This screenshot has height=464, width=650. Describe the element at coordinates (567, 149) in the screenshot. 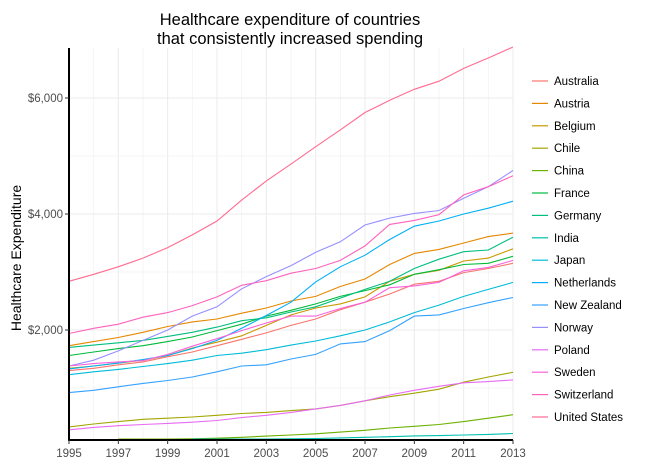

I see `legend-label: Chile` at that location.